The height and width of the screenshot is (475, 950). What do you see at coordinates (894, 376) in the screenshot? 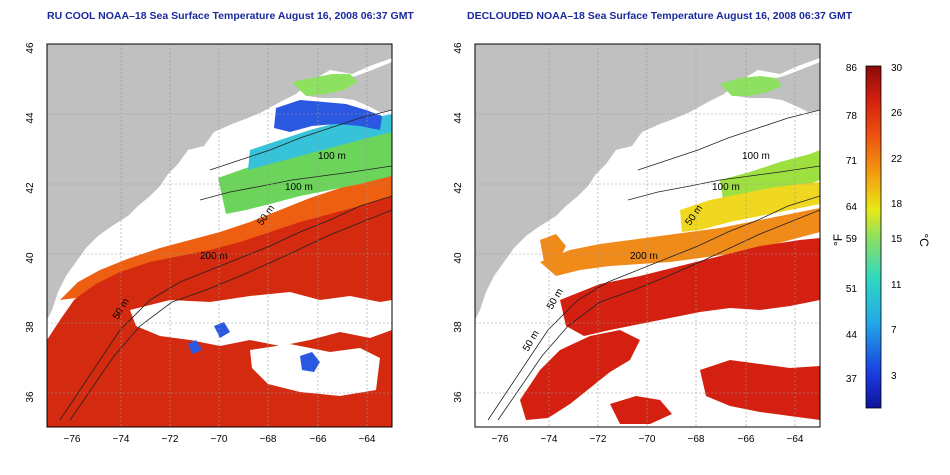
I see `c-tick-label: 3` at bounding box center [894, 376].